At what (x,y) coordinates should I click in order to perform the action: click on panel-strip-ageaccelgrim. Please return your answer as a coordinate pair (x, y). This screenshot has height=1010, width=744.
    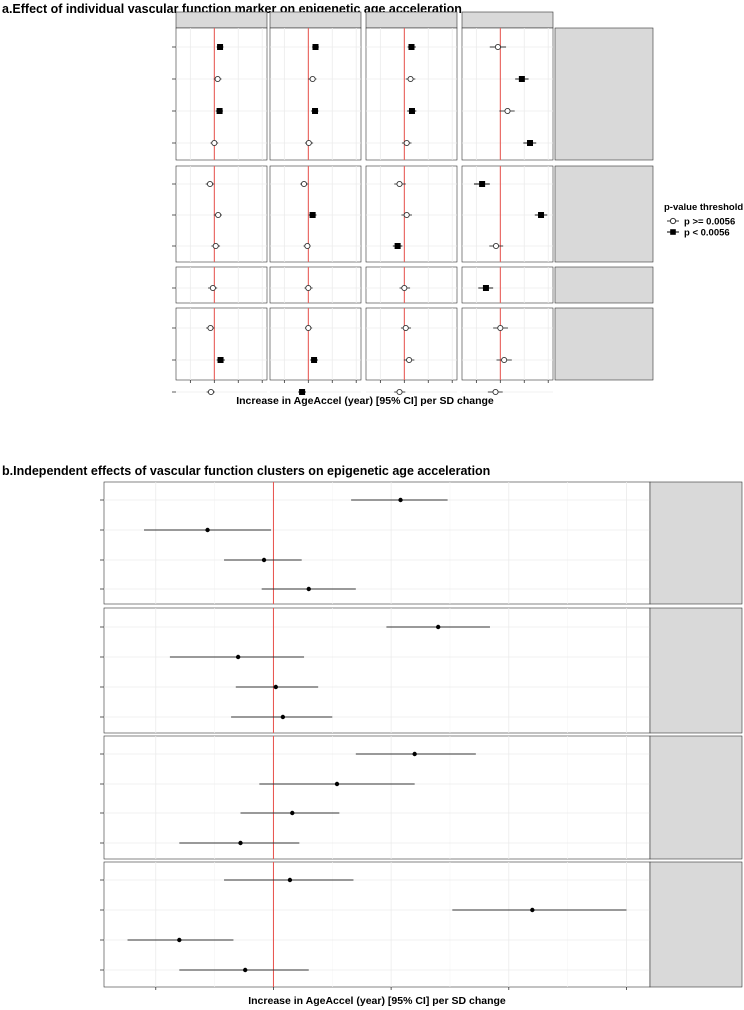
    Looking at the image, I should click on (696, 924).